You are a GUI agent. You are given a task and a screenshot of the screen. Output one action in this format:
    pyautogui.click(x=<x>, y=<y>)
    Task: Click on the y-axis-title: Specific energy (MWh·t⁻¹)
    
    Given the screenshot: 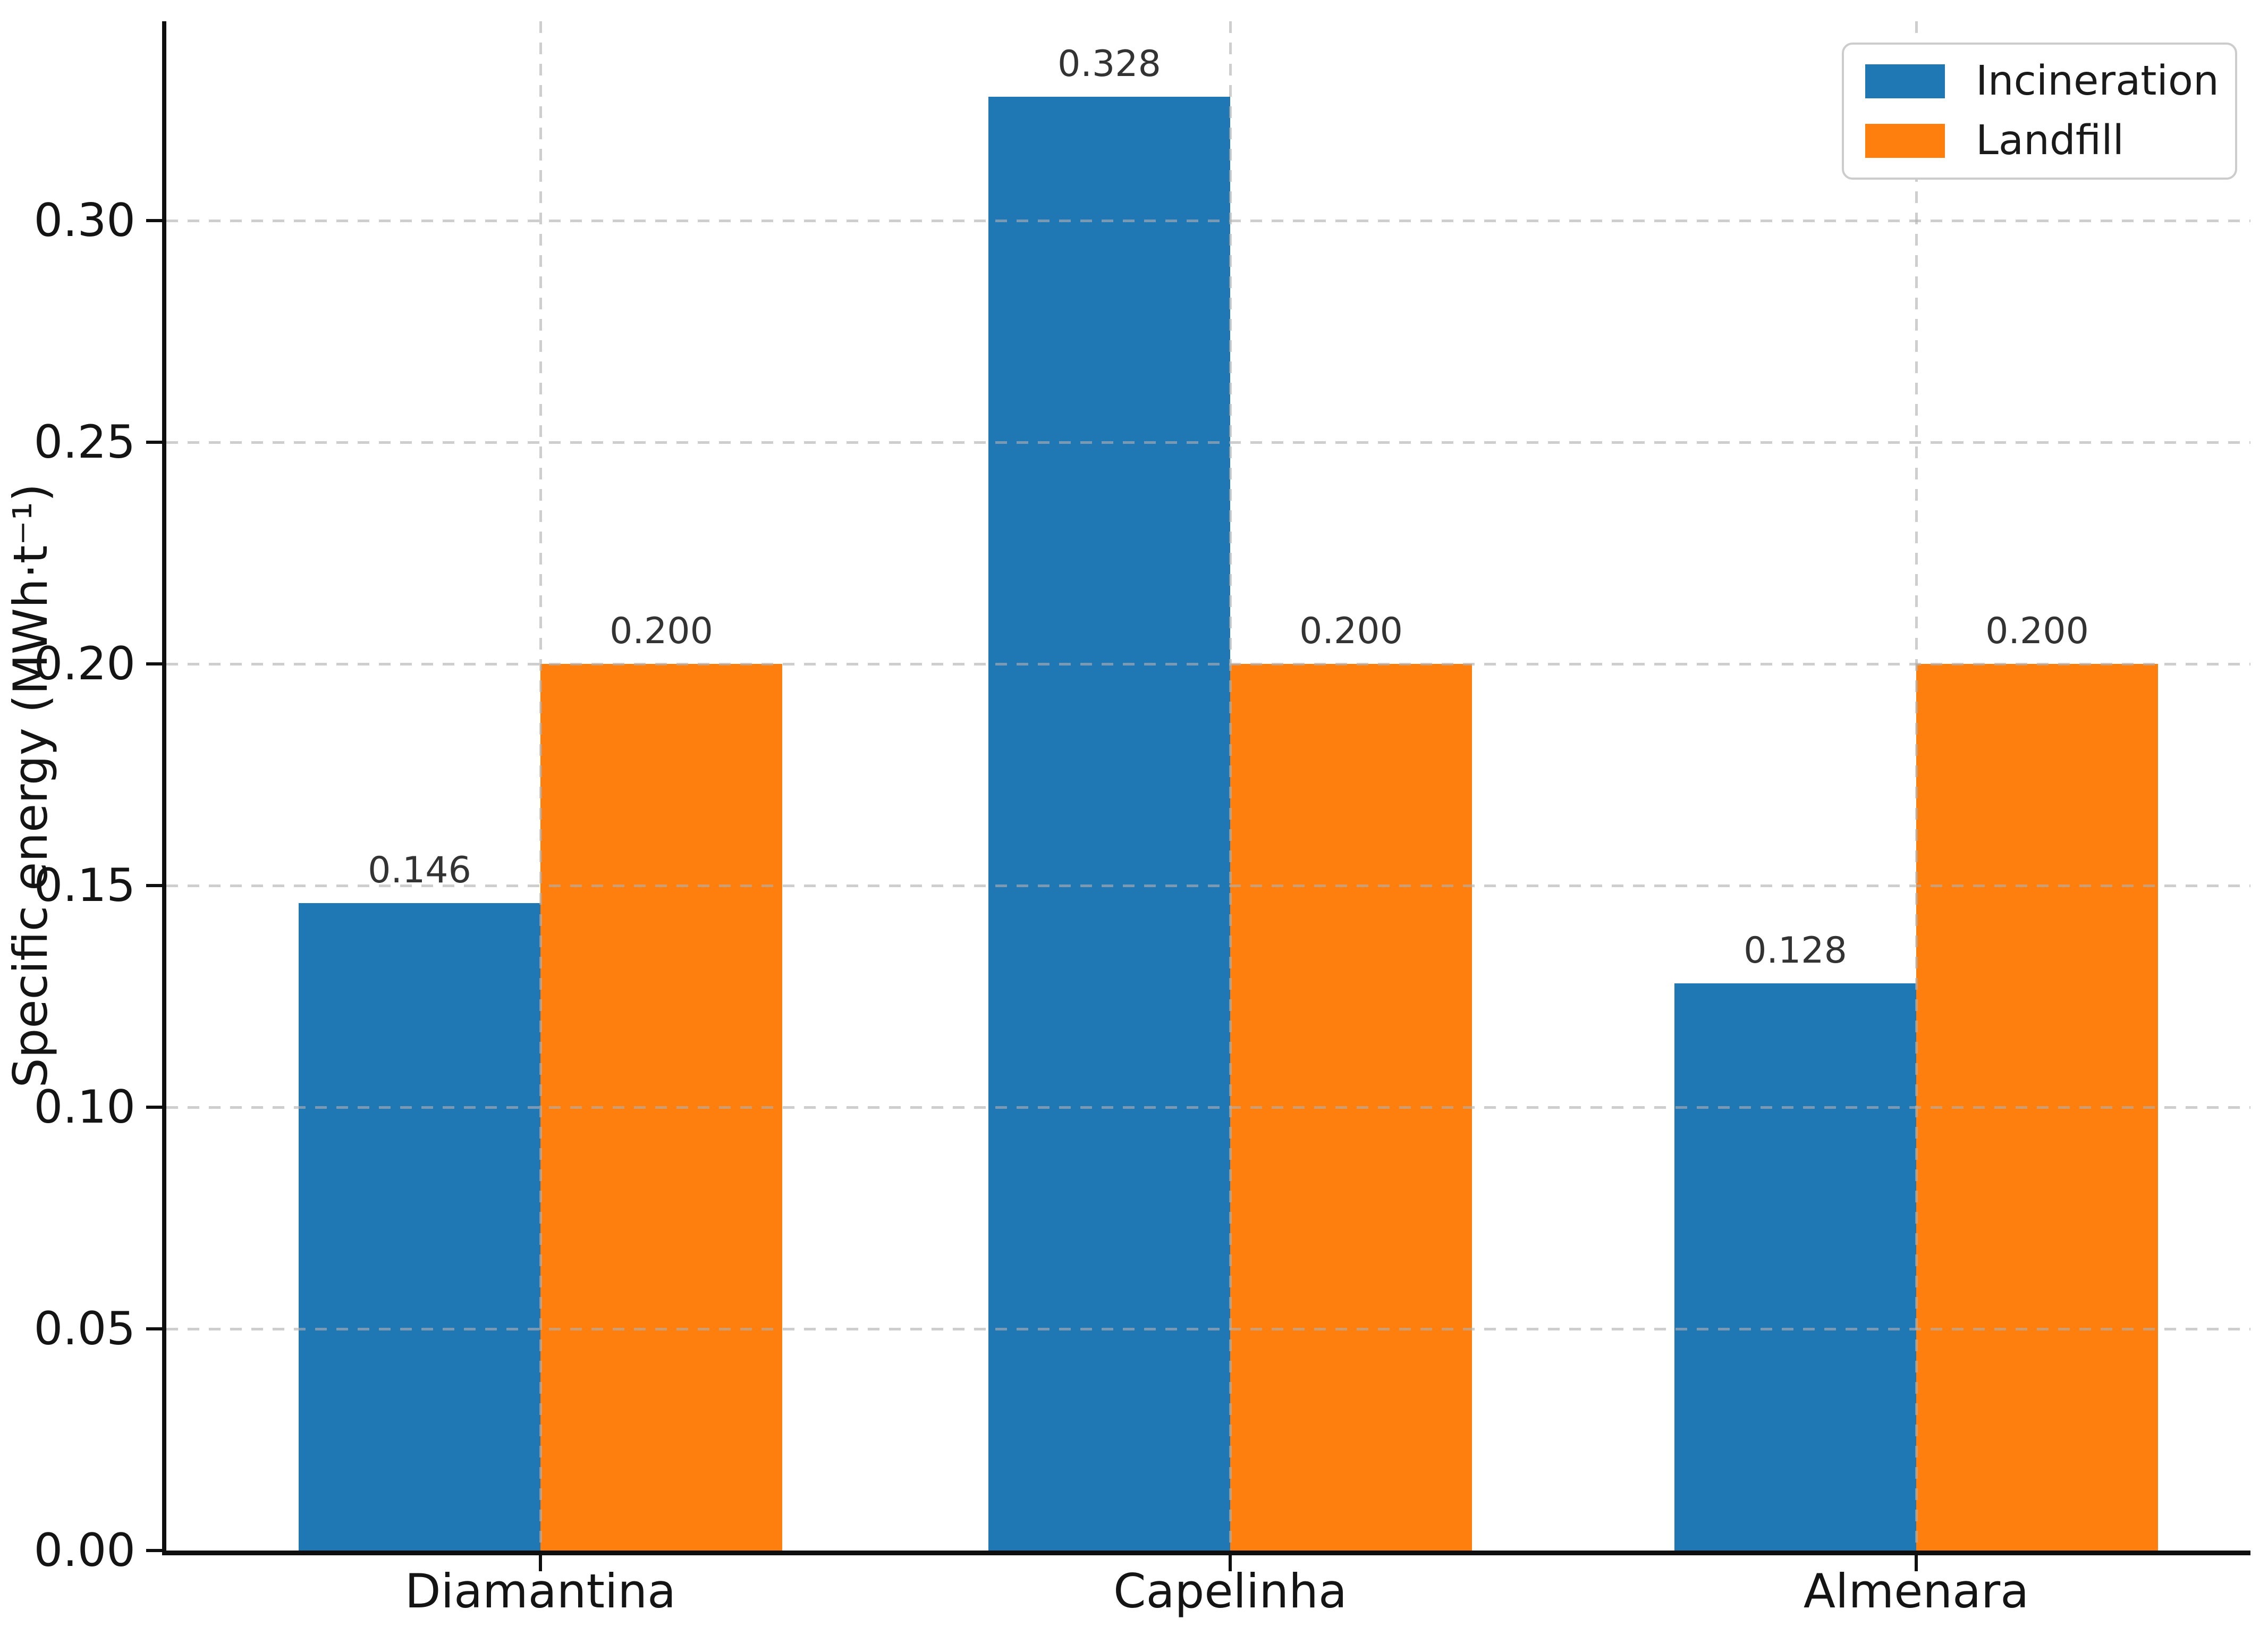 What is the action you would take?
    pyautogui.click(x=31, y=785)
    